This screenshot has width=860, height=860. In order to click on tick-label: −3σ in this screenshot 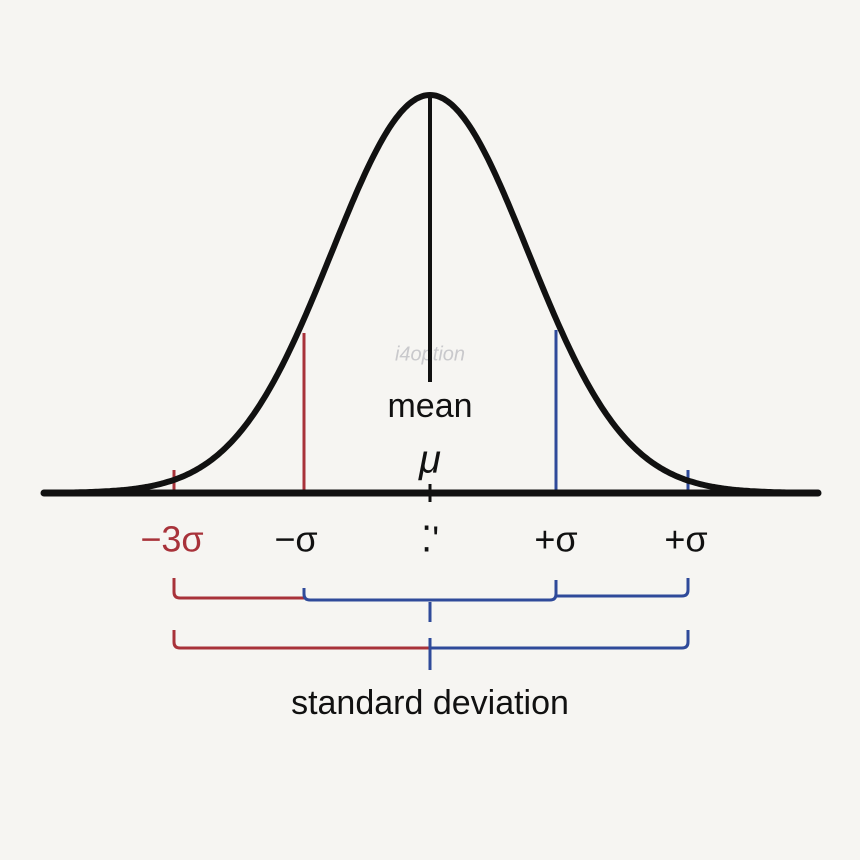, I will do `click(171, 539)`.